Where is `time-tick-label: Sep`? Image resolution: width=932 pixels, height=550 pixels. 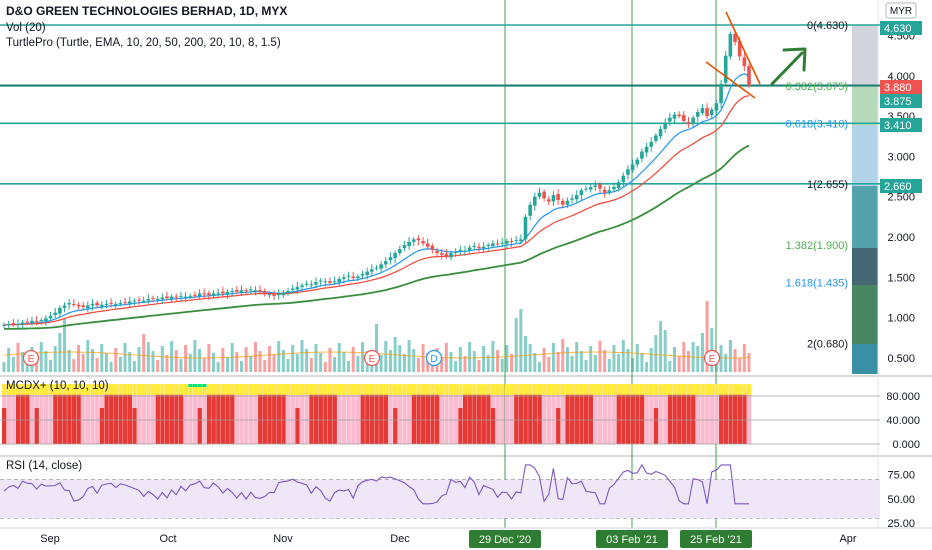
time-tick-label: Sep is located at coordinates (50, 539).